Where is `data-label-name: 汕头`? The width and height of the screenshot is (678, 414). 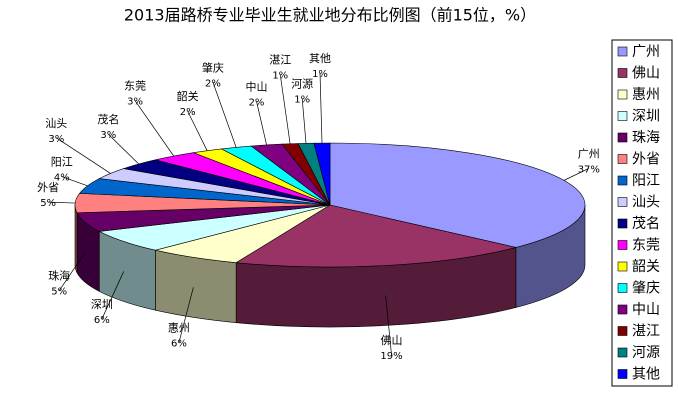
data-label-name: 汕头 is located at coordinates (56, 123).